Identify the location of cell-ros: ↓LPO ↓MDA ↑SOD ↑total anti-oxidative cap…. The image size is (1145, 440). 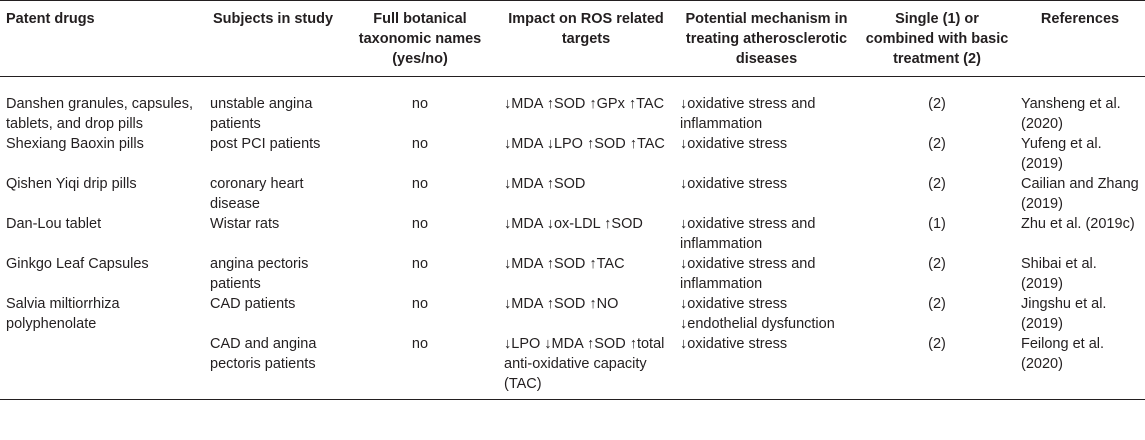
(586, 367).